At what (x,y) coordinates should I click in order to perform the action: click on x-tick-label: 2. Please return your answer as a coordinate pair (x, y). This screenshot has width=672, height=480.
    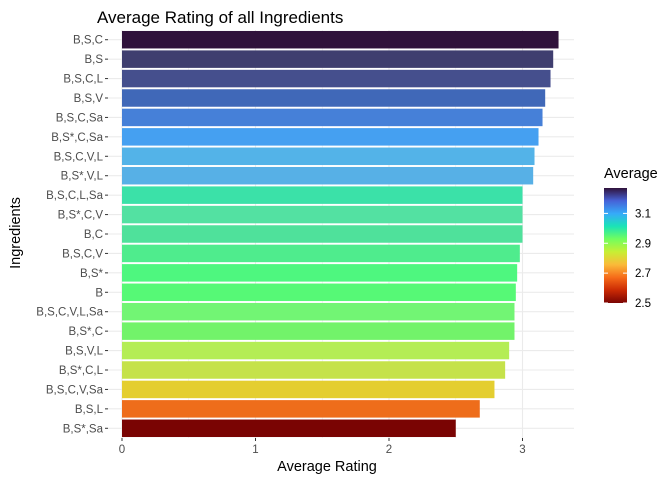
    Looking at the image, I should click on (389, 450).